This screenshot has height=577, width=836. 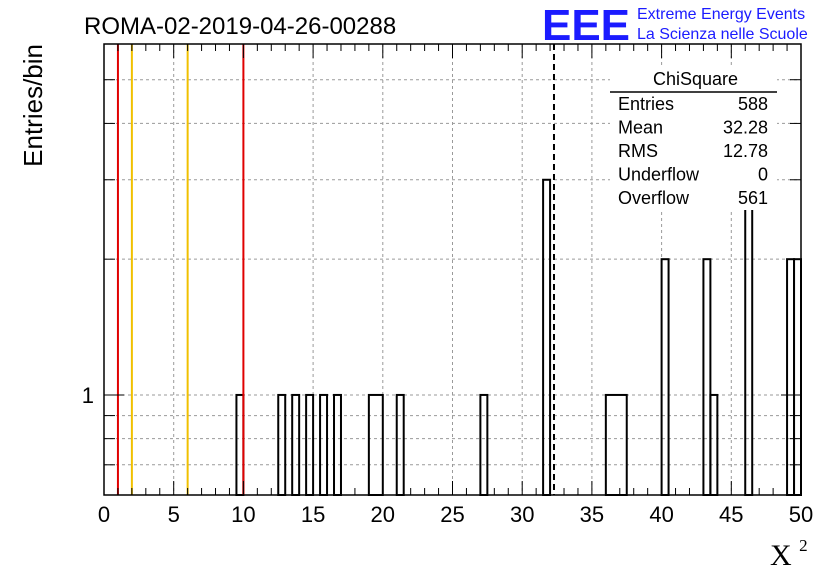 I want to click on x-tick-label: 40, so click(x=661, y=514).